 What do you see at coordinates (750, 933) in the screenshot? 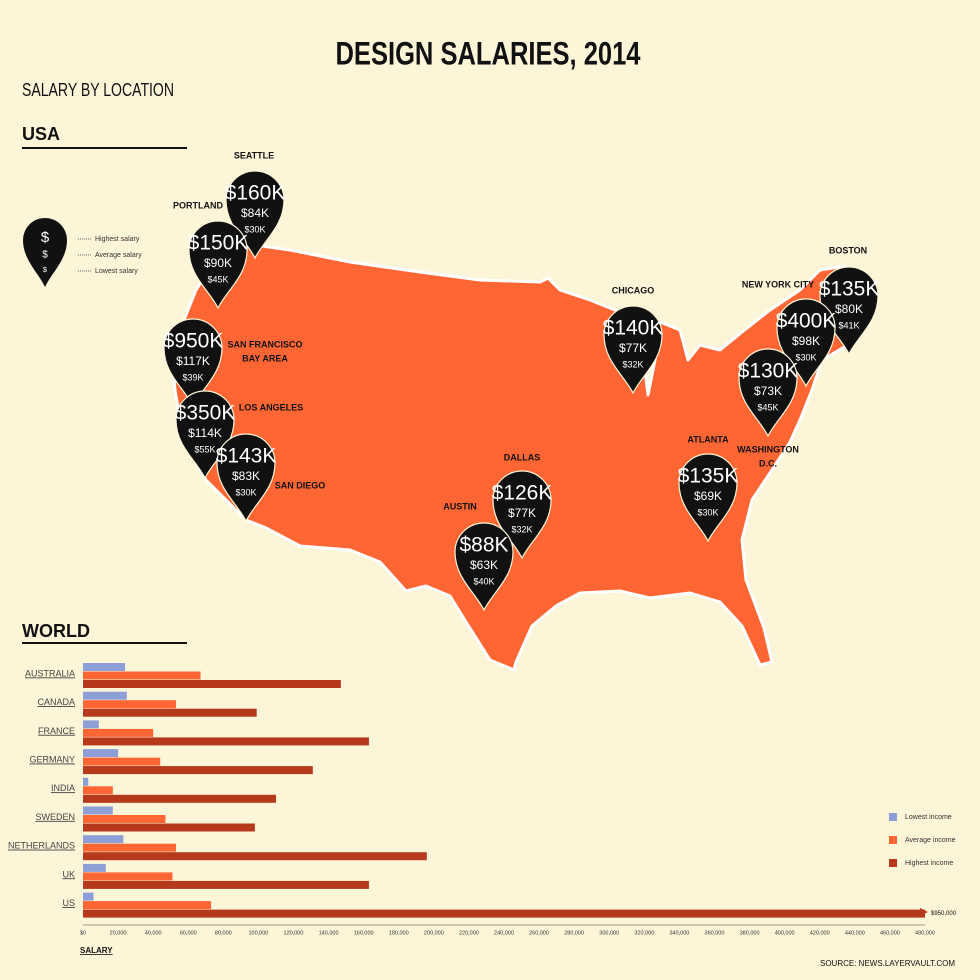
I see `x-tick-label: 380,000` at bounding box center [750, 933].